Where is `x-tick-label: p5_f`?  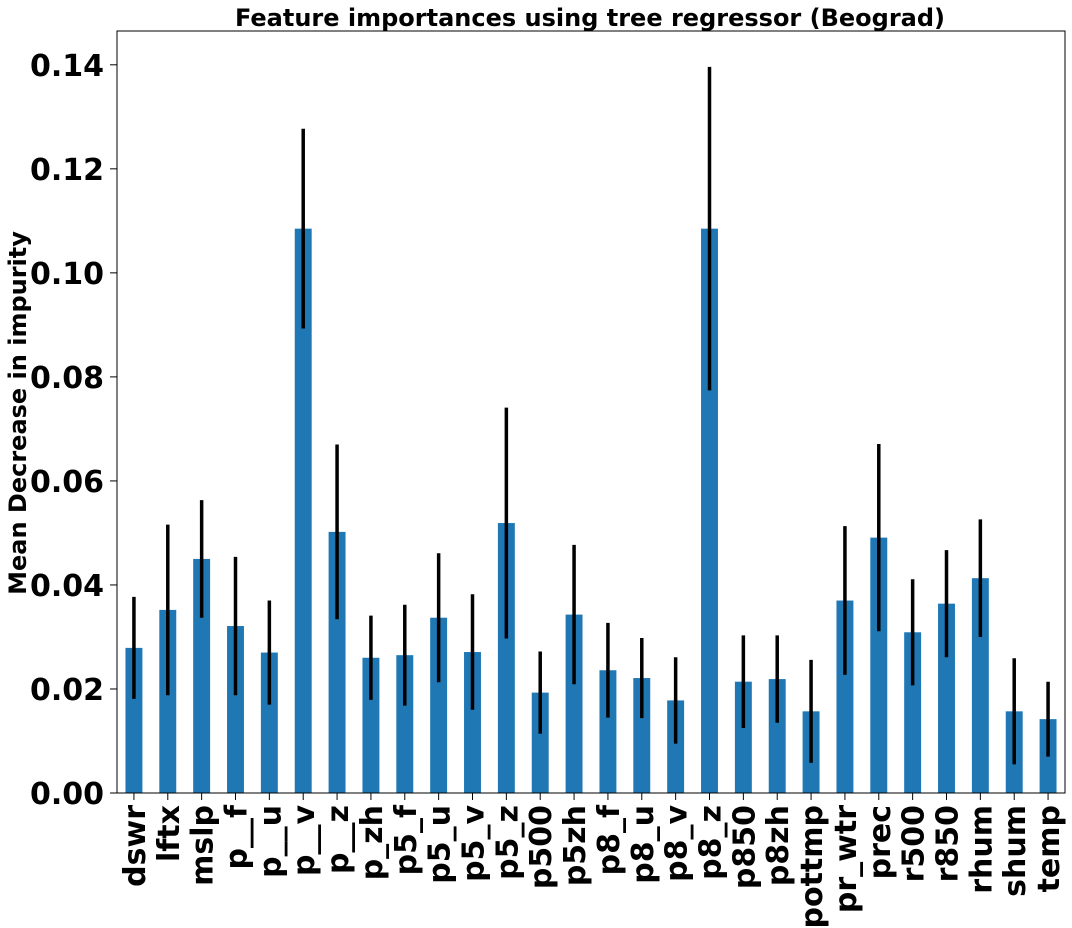
x-tick-label: p5_f is located at coordinates (406, 839).